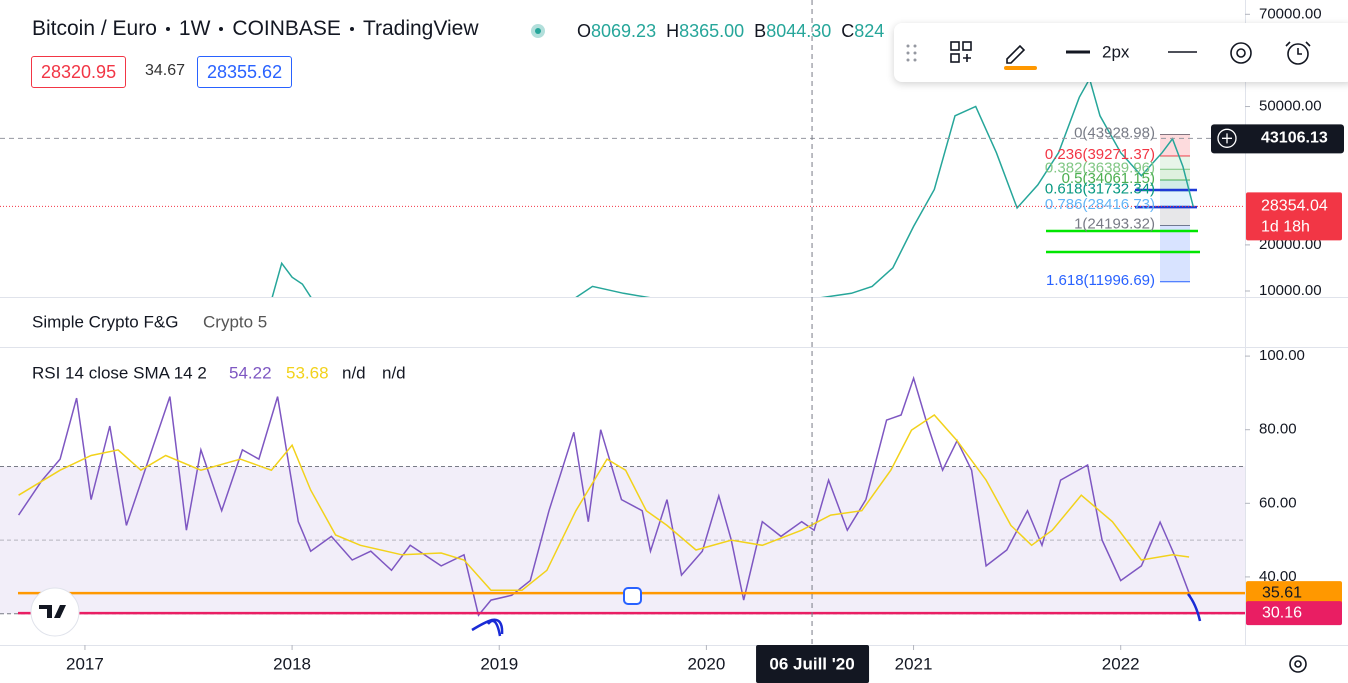 This screenshot has width=1348, height=683. I want to click on ohlc-value: 8069.23, so click(624, 31).